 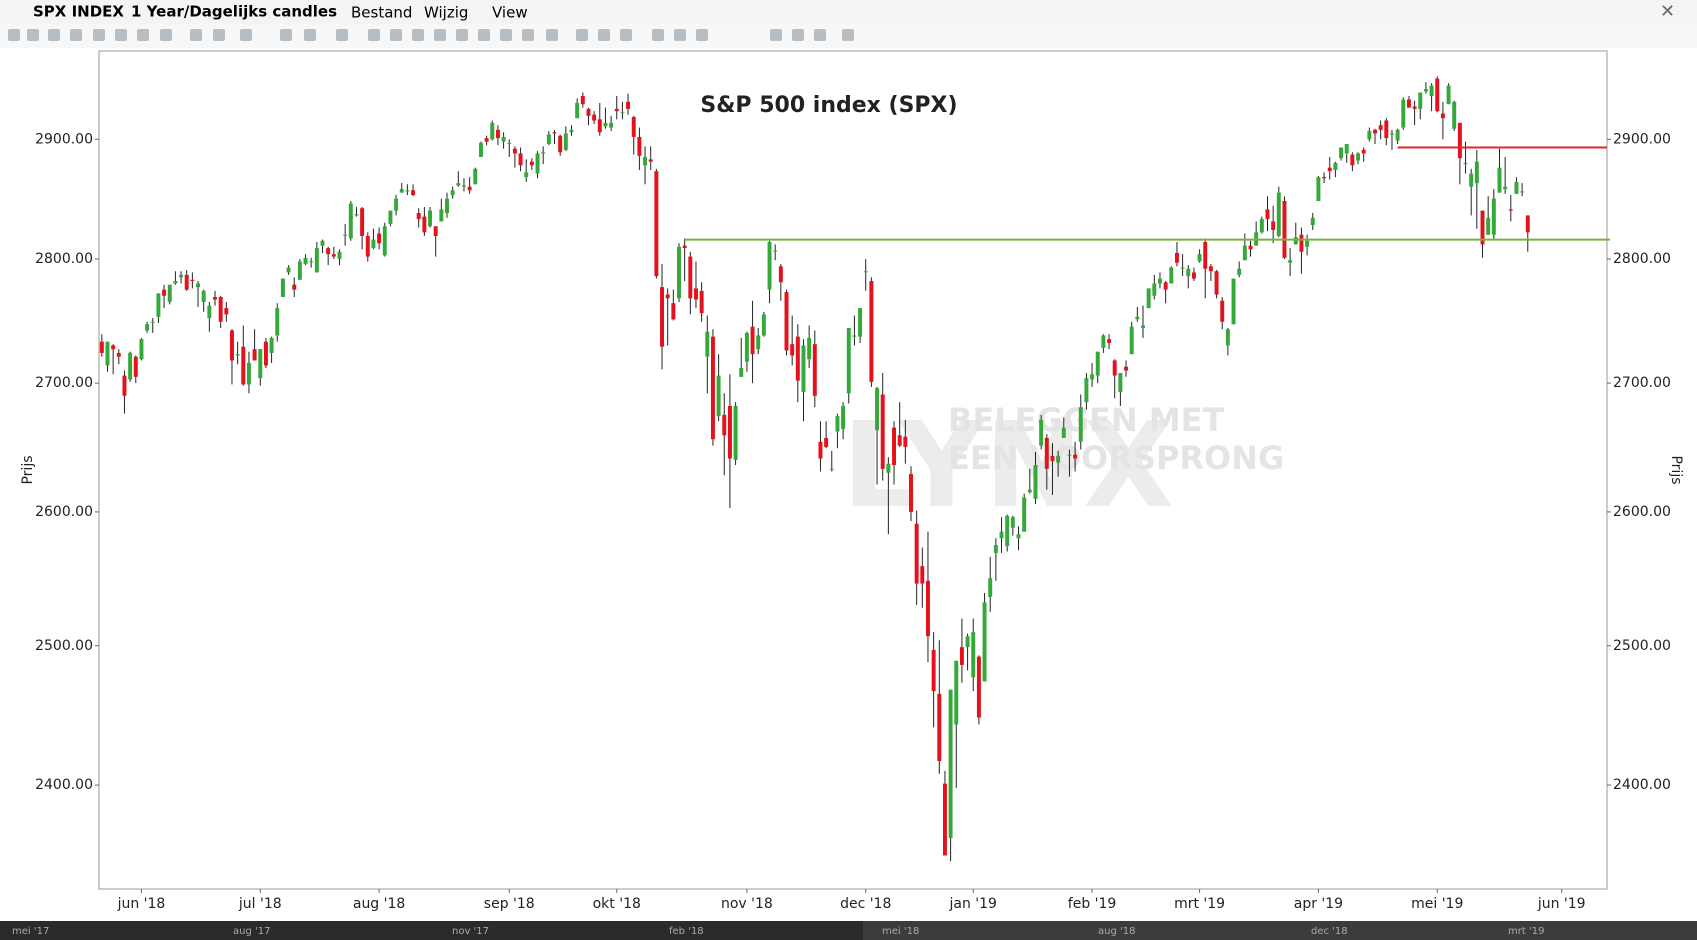 What do you see at coordinates (1280, 930) in the screenshot?
I see `navigator-window` at bounding box center [1280, 930].